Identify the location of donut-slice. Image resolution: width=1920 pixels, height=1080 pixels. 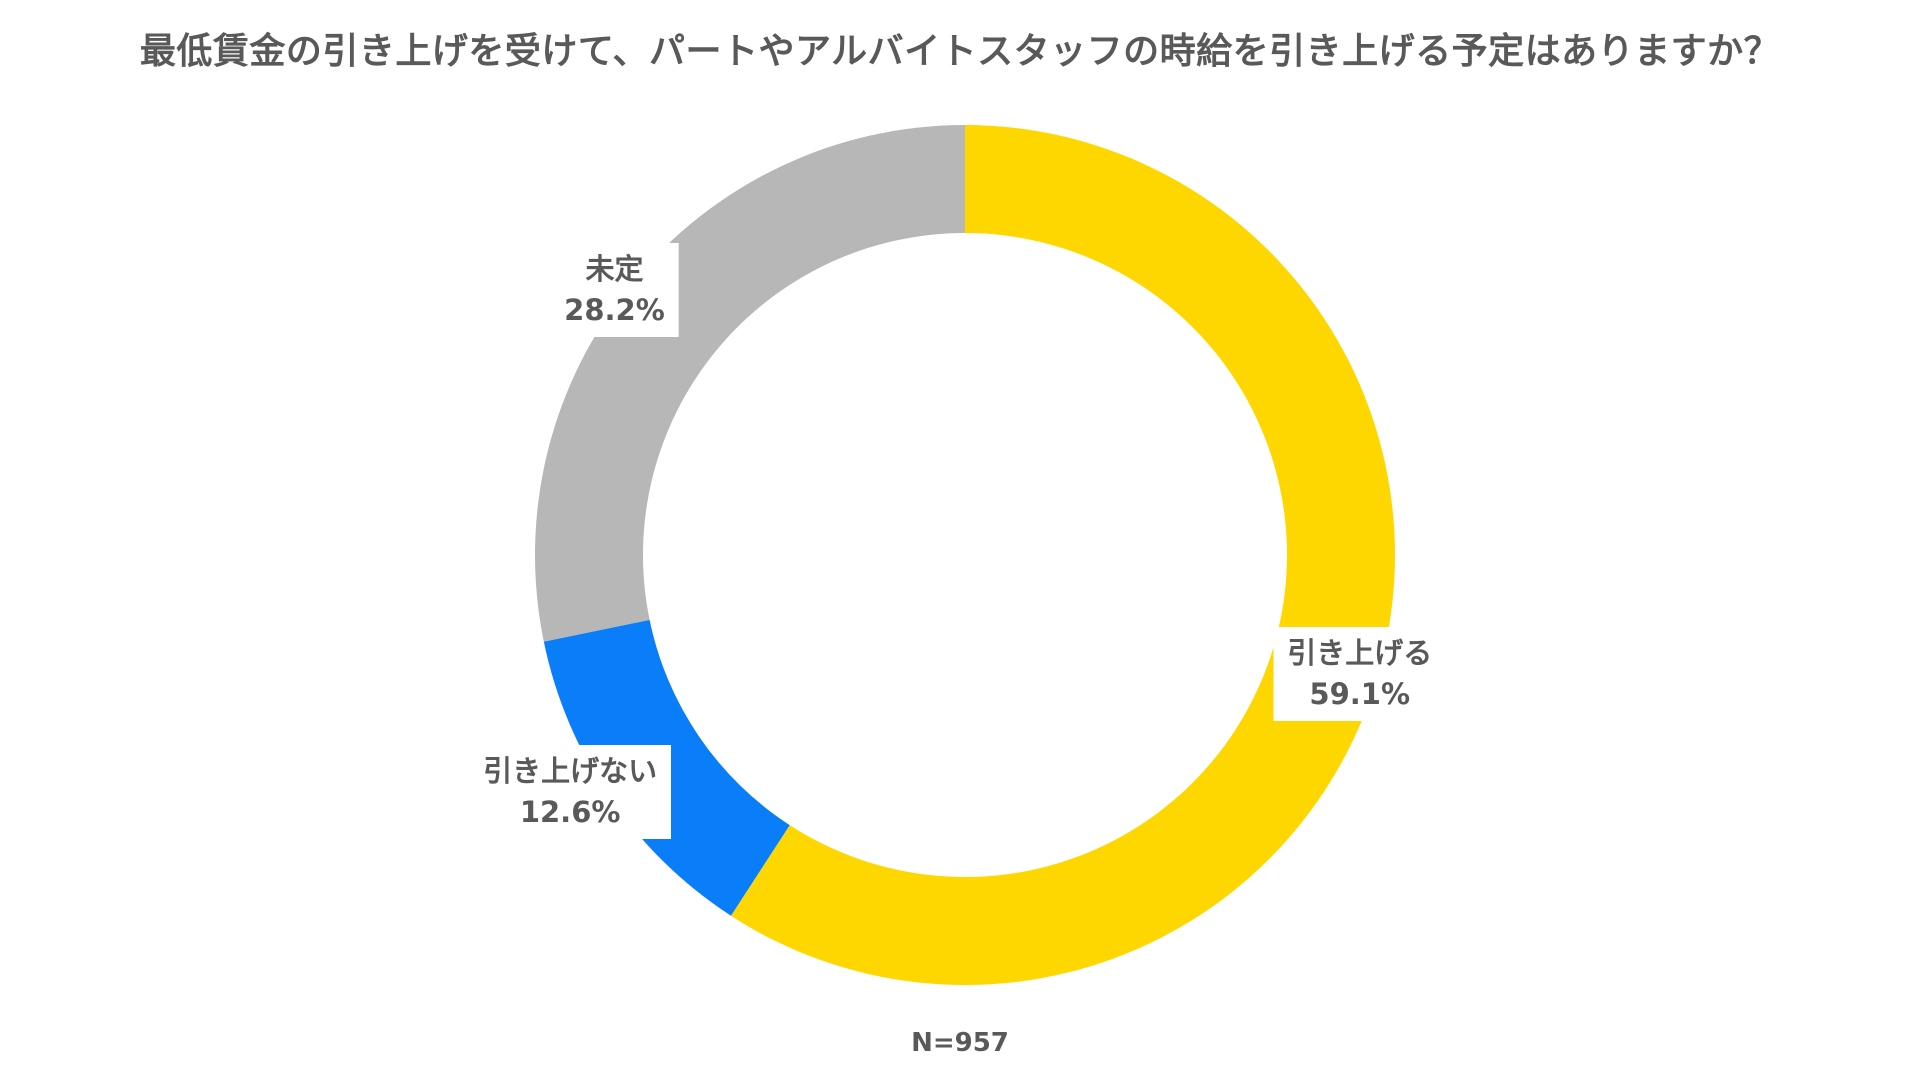
(750, 383).